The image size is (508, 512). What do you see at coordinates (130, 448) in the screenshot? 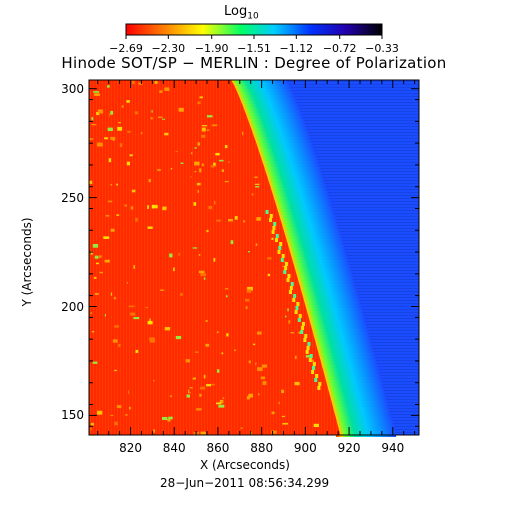
I see `x-tick-label: 820` at bounding box center [130, 448].